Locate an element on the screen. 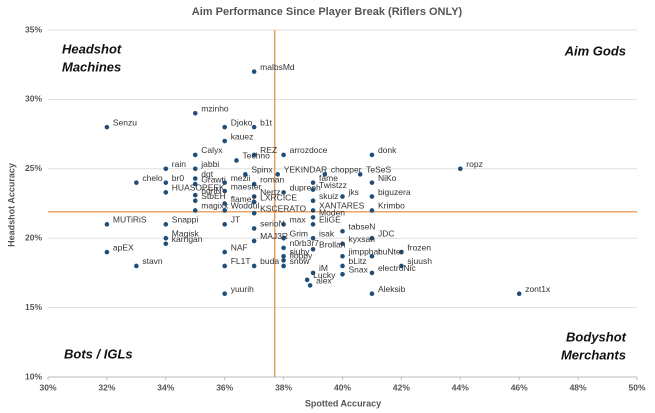 This screenshot has width=655, height=413. point-label: buda is located at coordinates (269, 261).